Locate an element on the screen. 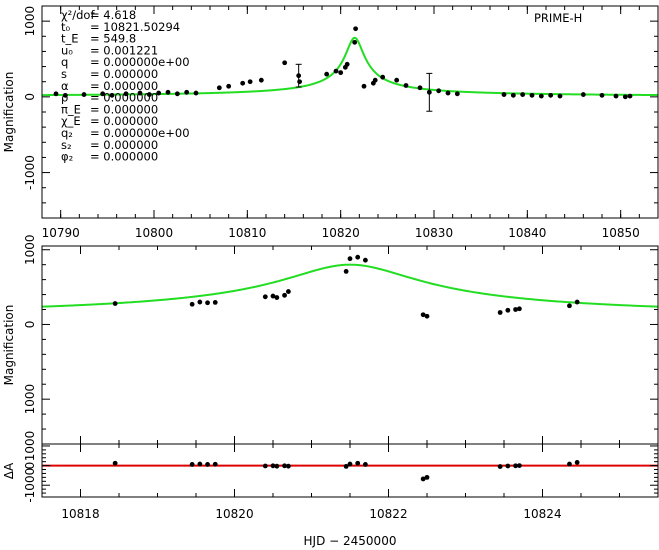 This screenshot has height=550, width=659. x-tick-label: 10824 is located at coordinates (542, 514).